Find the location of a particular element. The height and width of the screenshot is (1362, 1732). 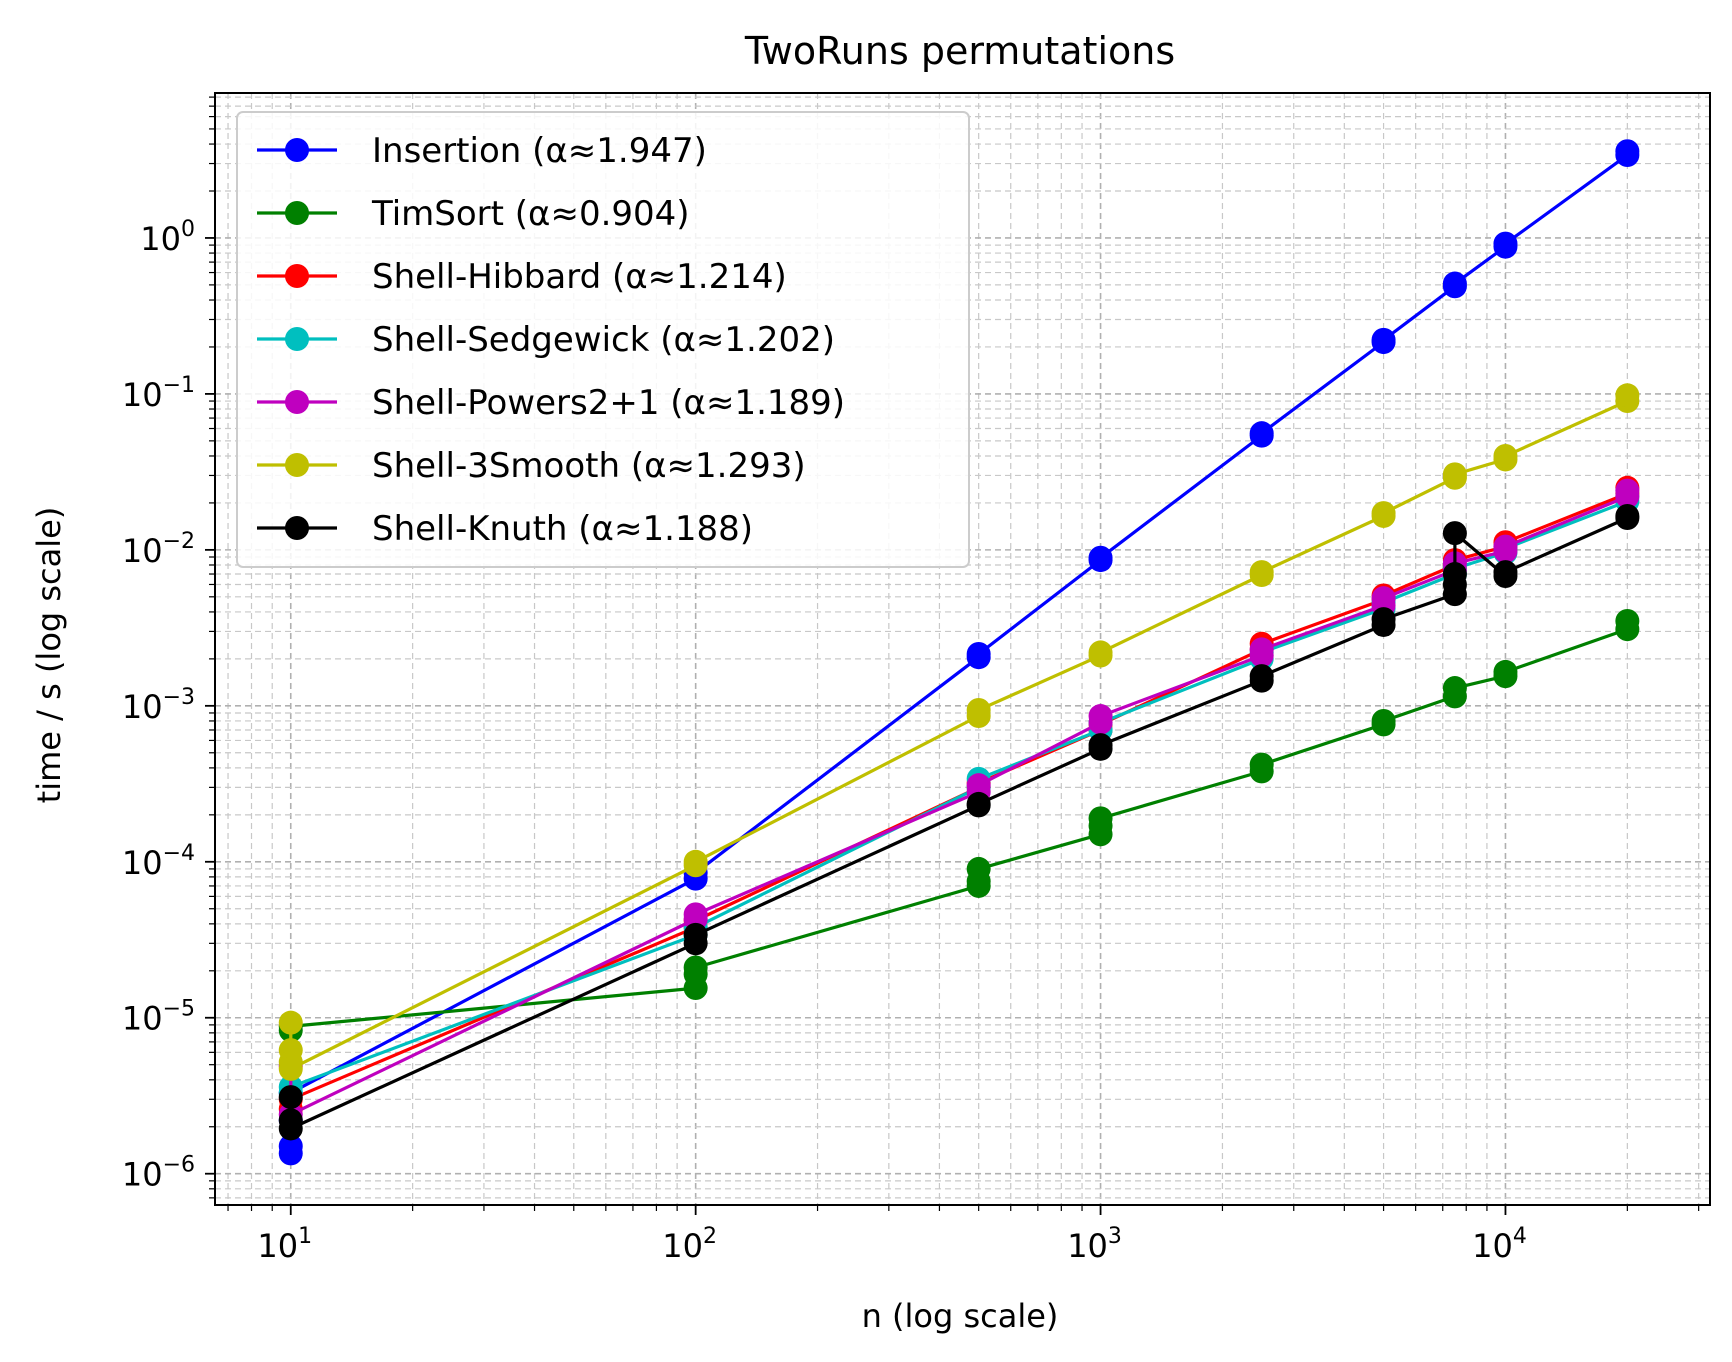

y-tick-label: 10⁻² is located at coordinates (158, 549).